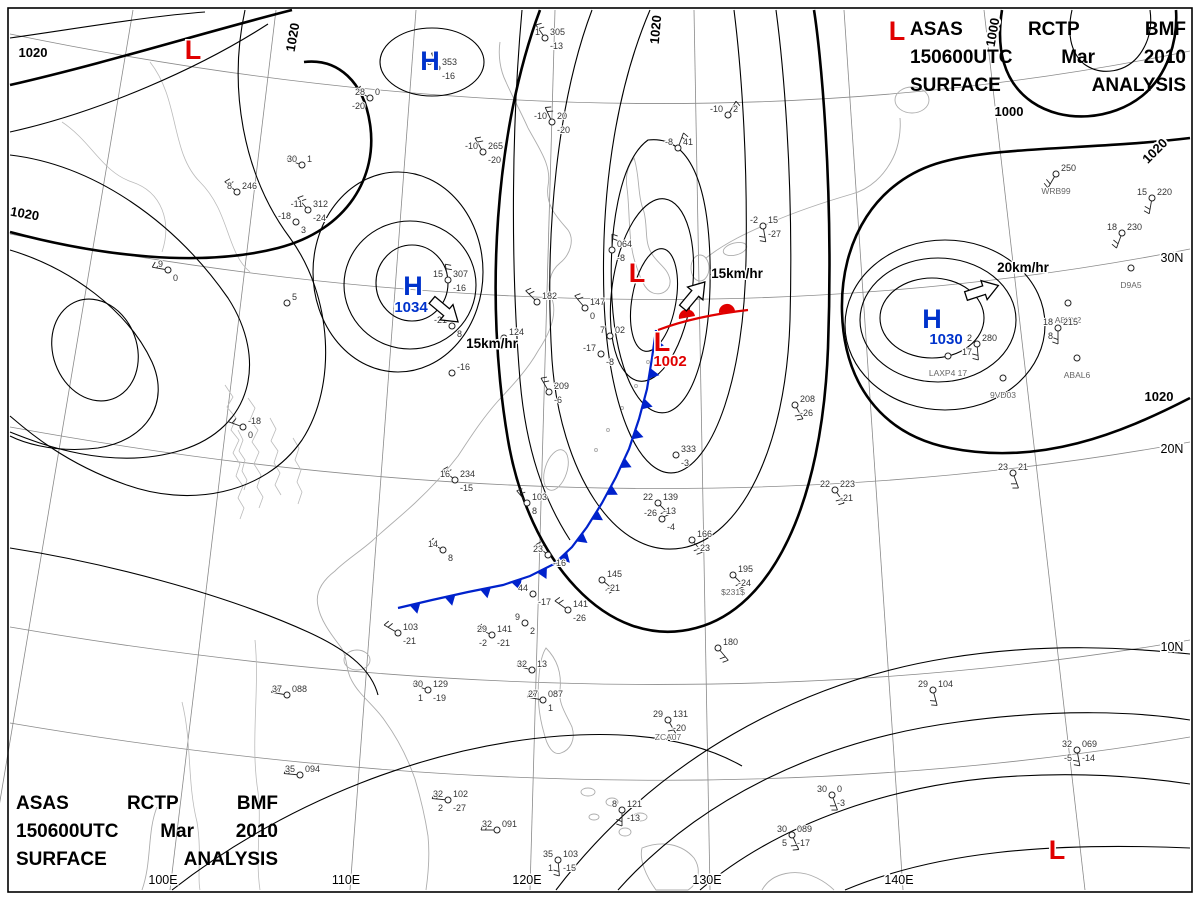 Image resolution: width=1200 pixels, height=900 pixels. I want to click on station-plot: 27 087 1, so click(545, 701).